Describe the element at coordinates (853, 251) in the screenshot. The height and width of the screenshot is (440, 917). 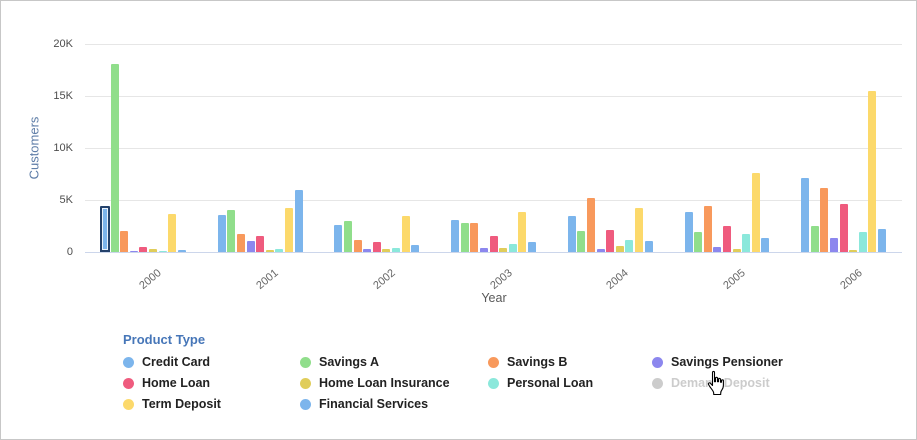
I see `bar-home-loan-insurance-2006` at that location.